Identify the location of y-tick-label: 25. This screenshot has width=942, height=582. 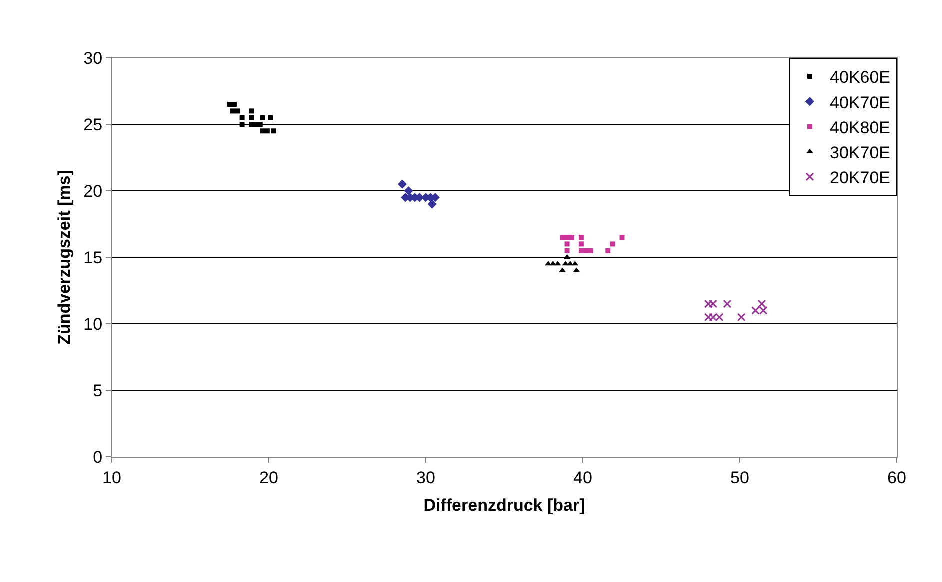
(93, 124).